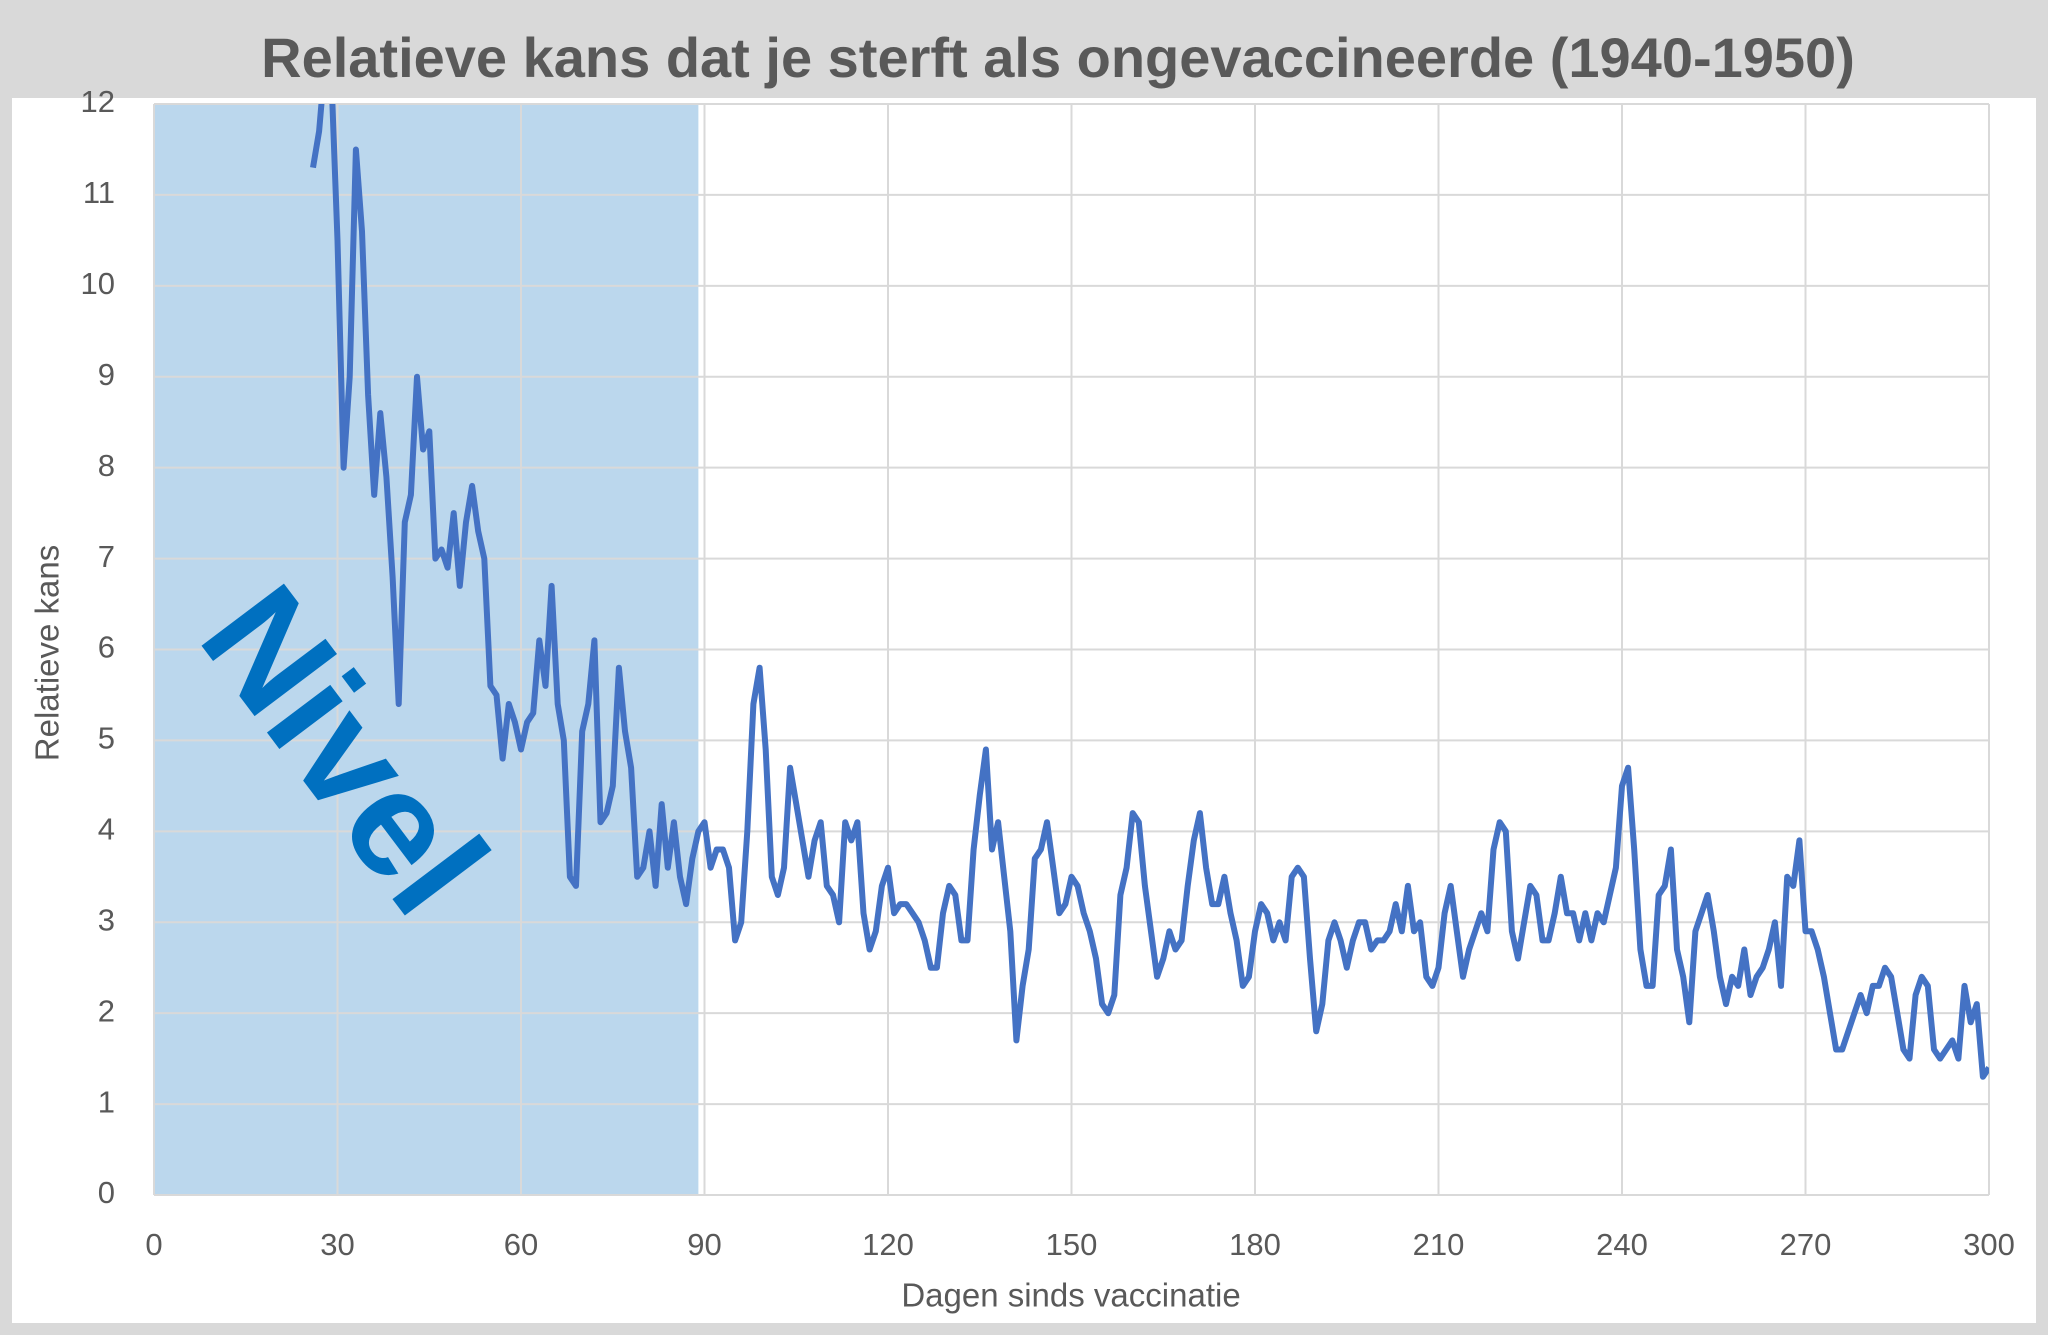 This screenshot has width=2048, height=1335. I want to click on y-tick-label: 0, so click(106, 1192).